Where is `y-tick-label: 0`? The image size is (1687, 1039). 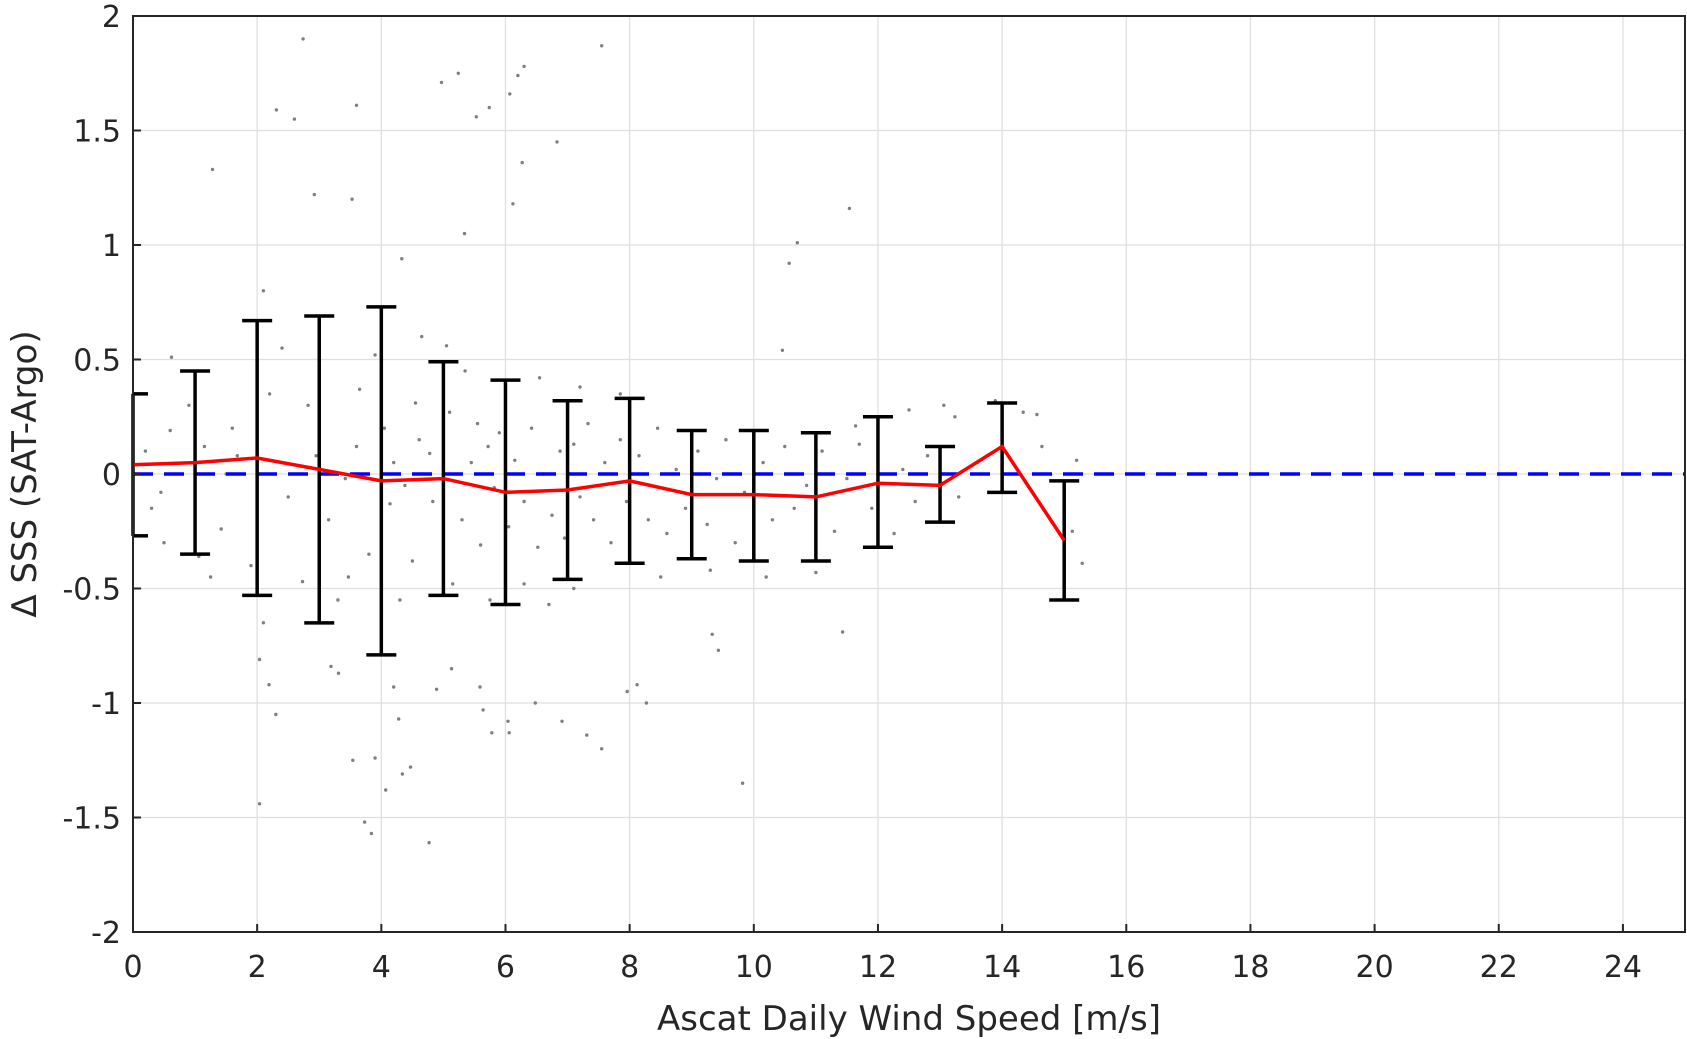
y-tick-label: 0 is located at coordinates (111, 475).